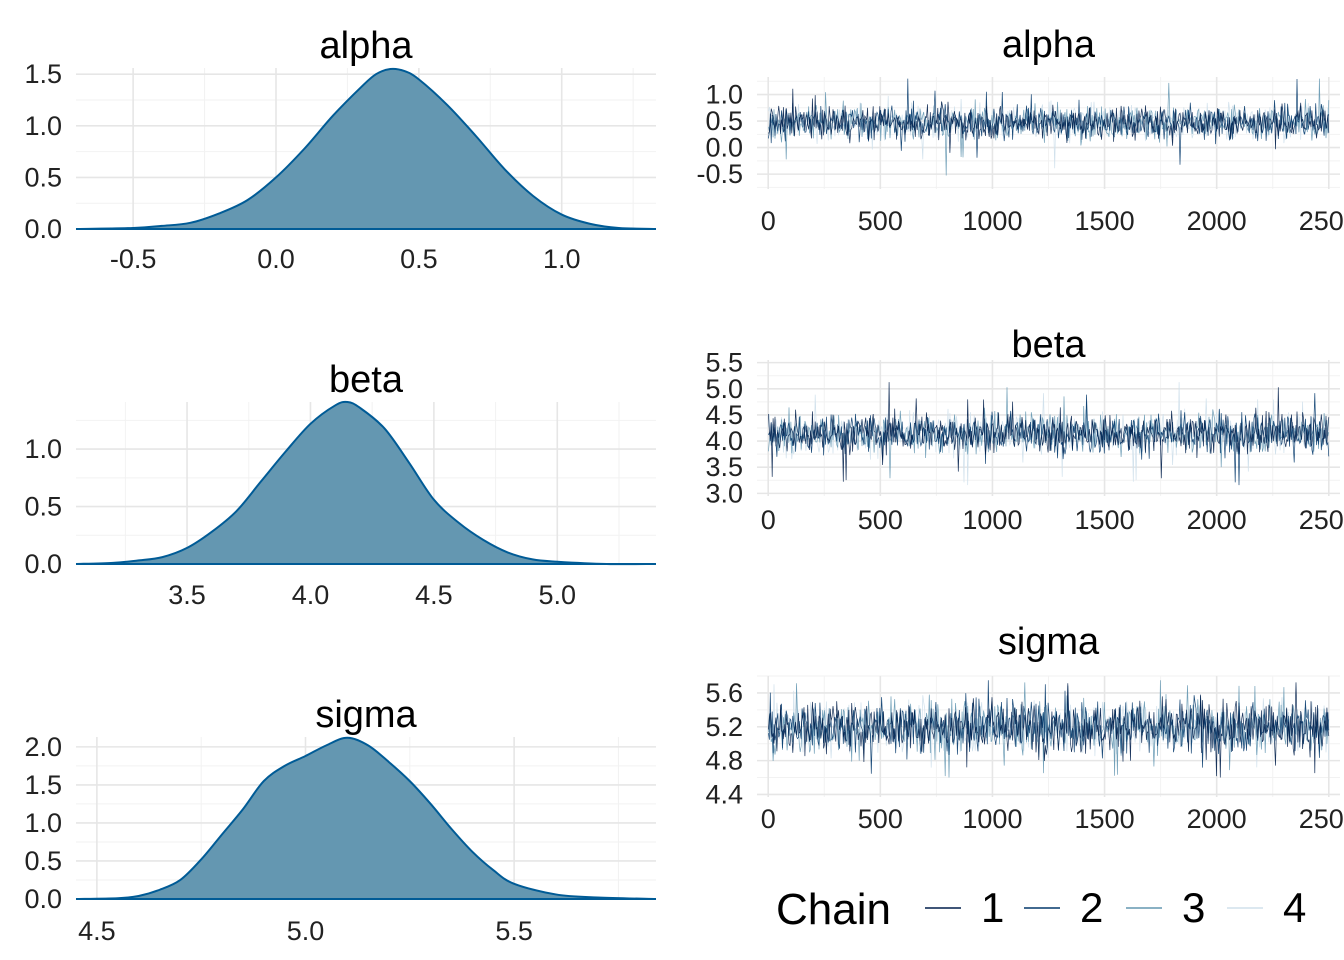 The height and width of the screenshot is (960, 1344). I want to click on x-tick-label: 0.0, so click(276, 259).